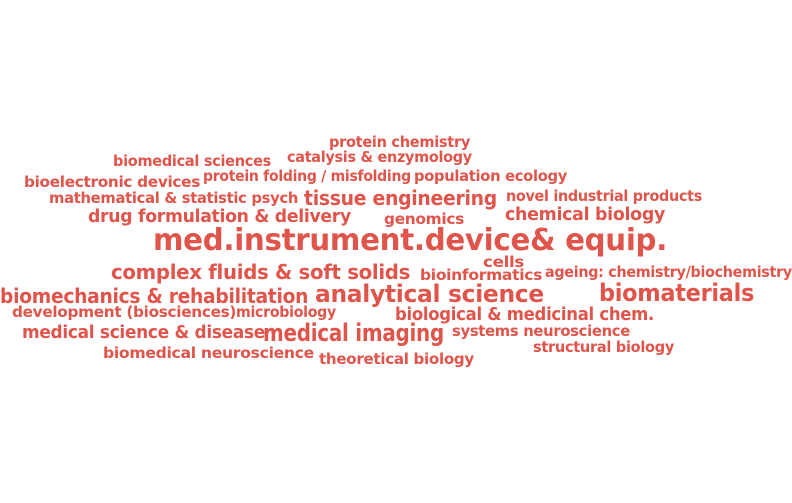  I want to click on word-catalysis-enzymology: catalysis & enzymology, so click(379, 157).